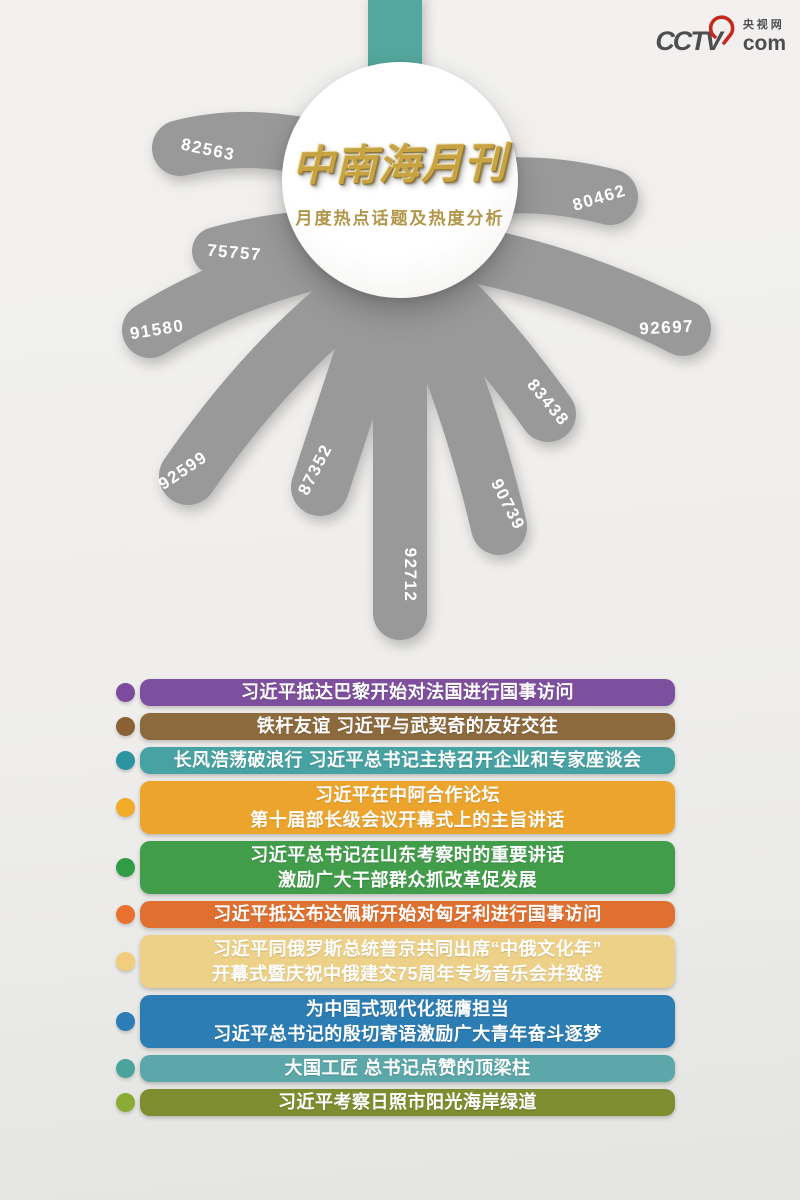 The image size is (800, 1200). Describe the element at coordinates (410, 575) in the screenshot. I see `petal-value-92712: 92712` at that location.